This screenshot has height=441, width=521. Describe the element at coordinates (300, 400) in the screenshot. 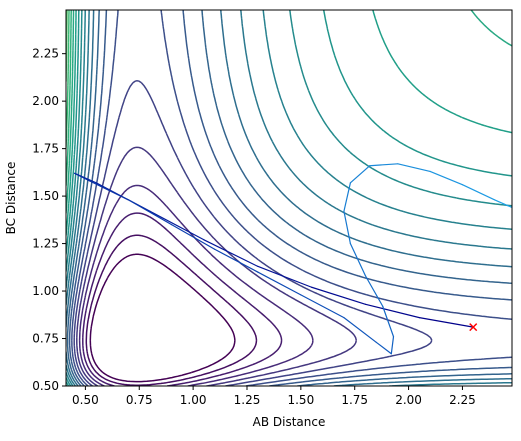

I see `x-tick-label: 1.50` at that location.